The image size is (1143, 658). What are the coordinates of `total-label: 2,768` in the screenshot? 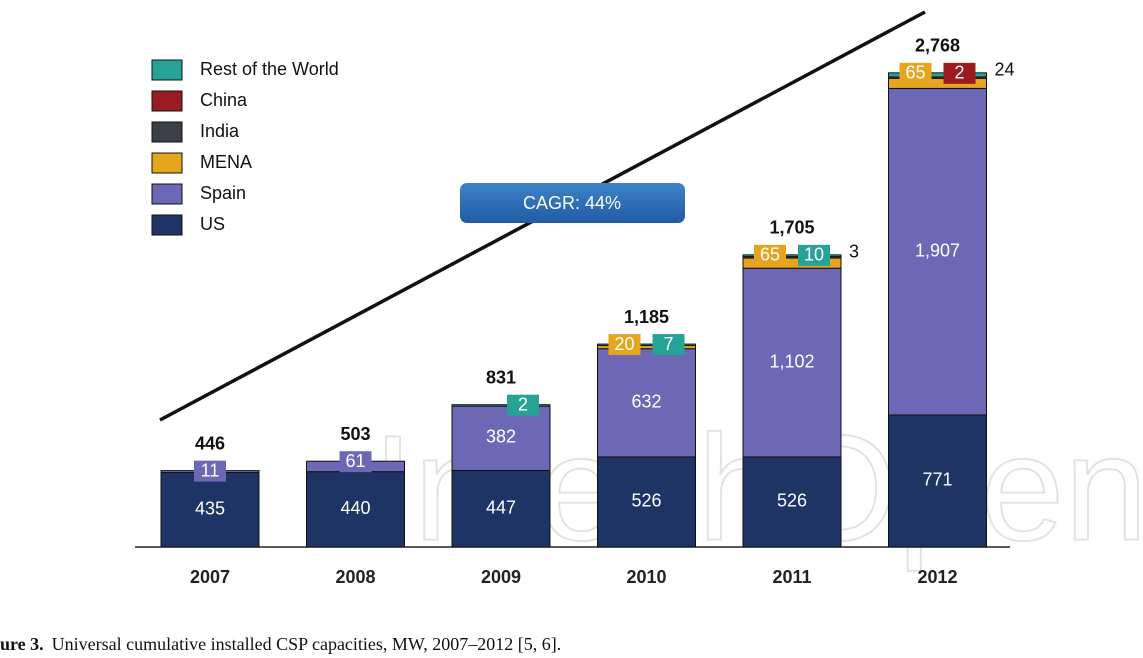 It's located at (937, 46).